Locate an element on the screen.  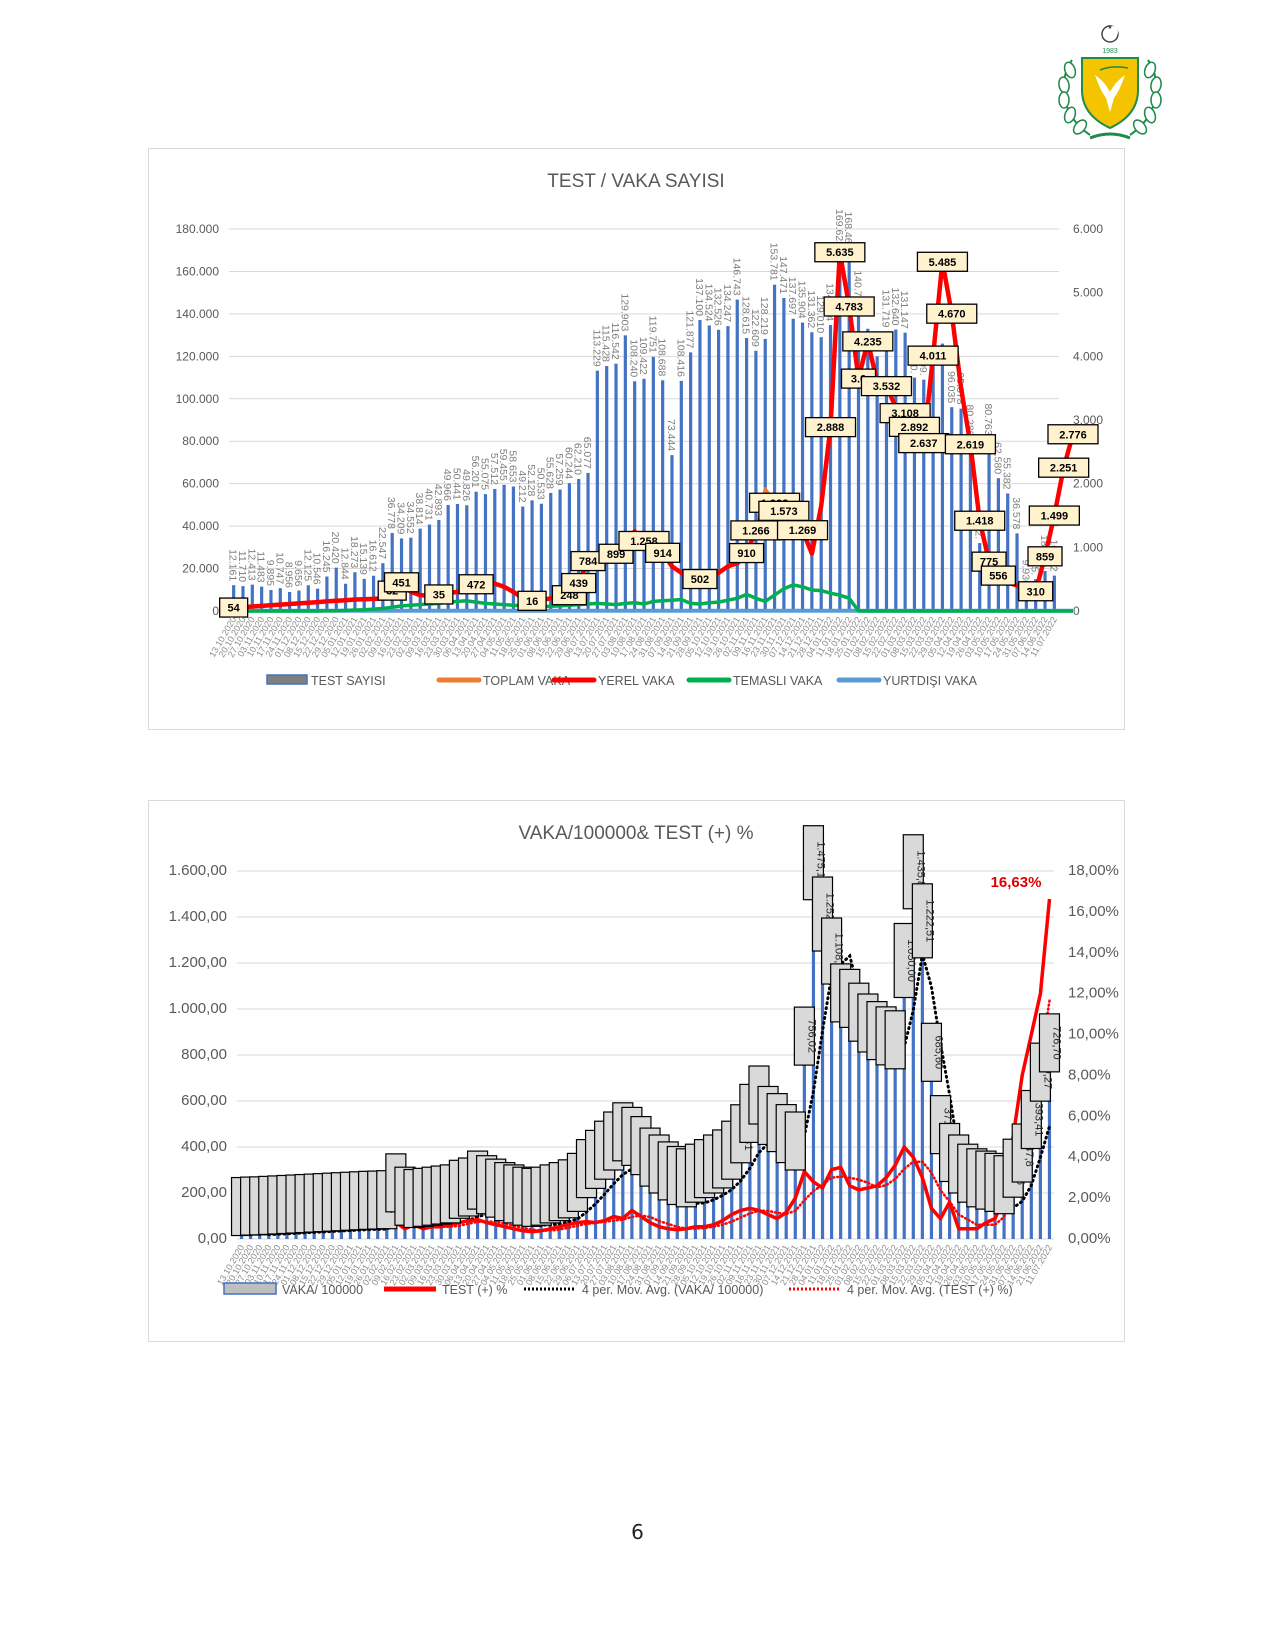
bar-value-label: 116.542 is located at coordinates (615, 340).